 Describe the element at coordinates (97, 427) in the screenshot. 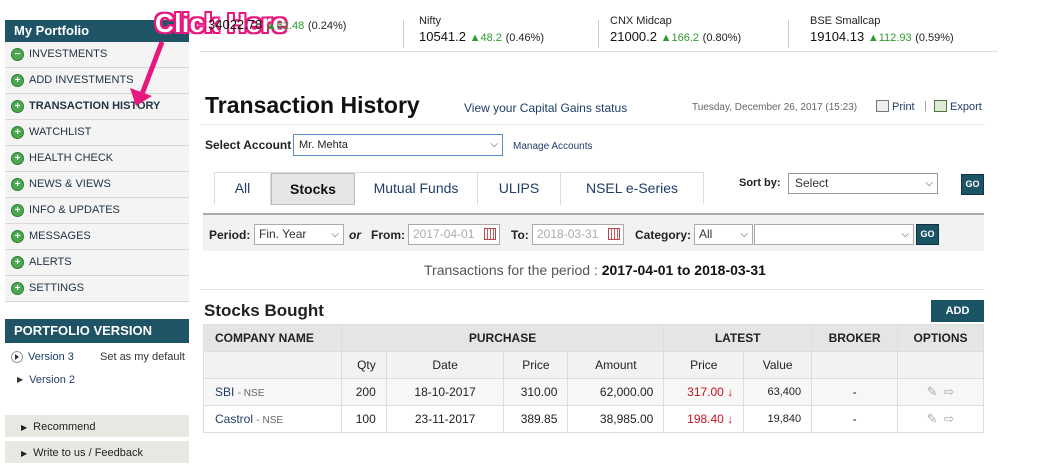

I see `recommend-link: ▶ Recommend` at that location.